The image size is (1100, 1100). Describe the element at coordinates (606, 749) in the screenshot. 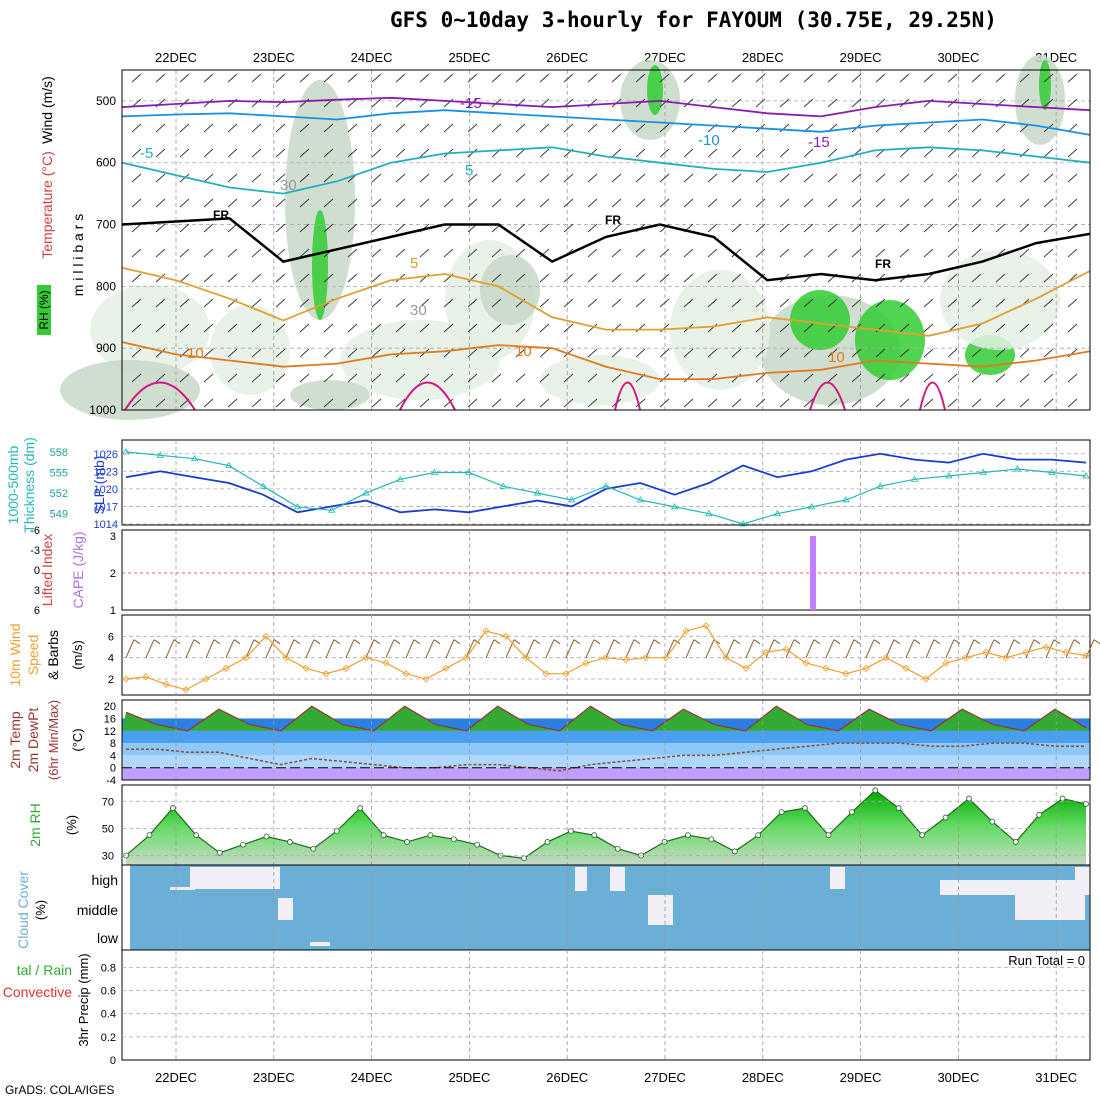

I see `temp-band` at that location.